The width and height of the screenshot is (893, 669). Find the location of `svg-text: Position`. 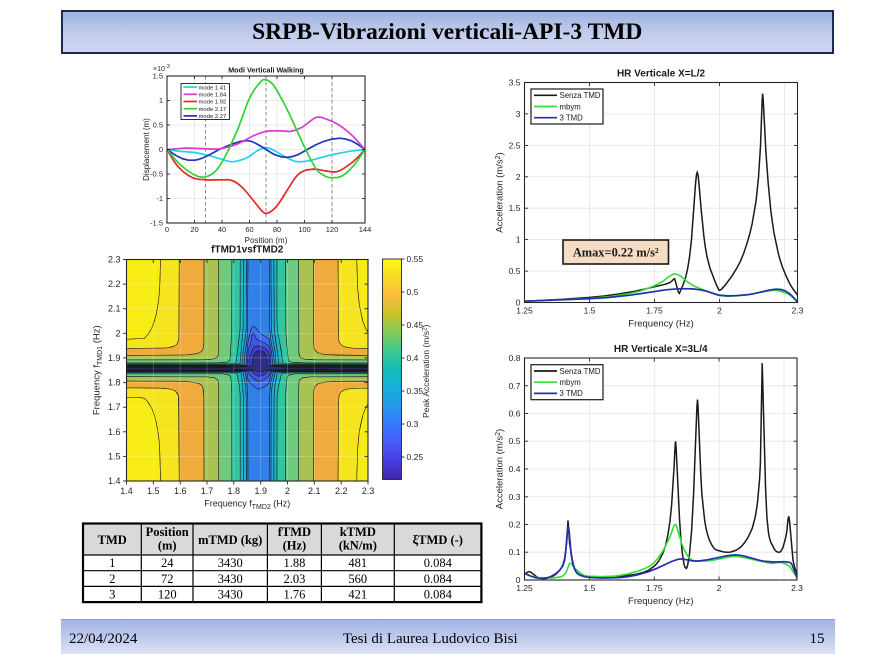

svg-text: Position is located at coordinates (167, 532).